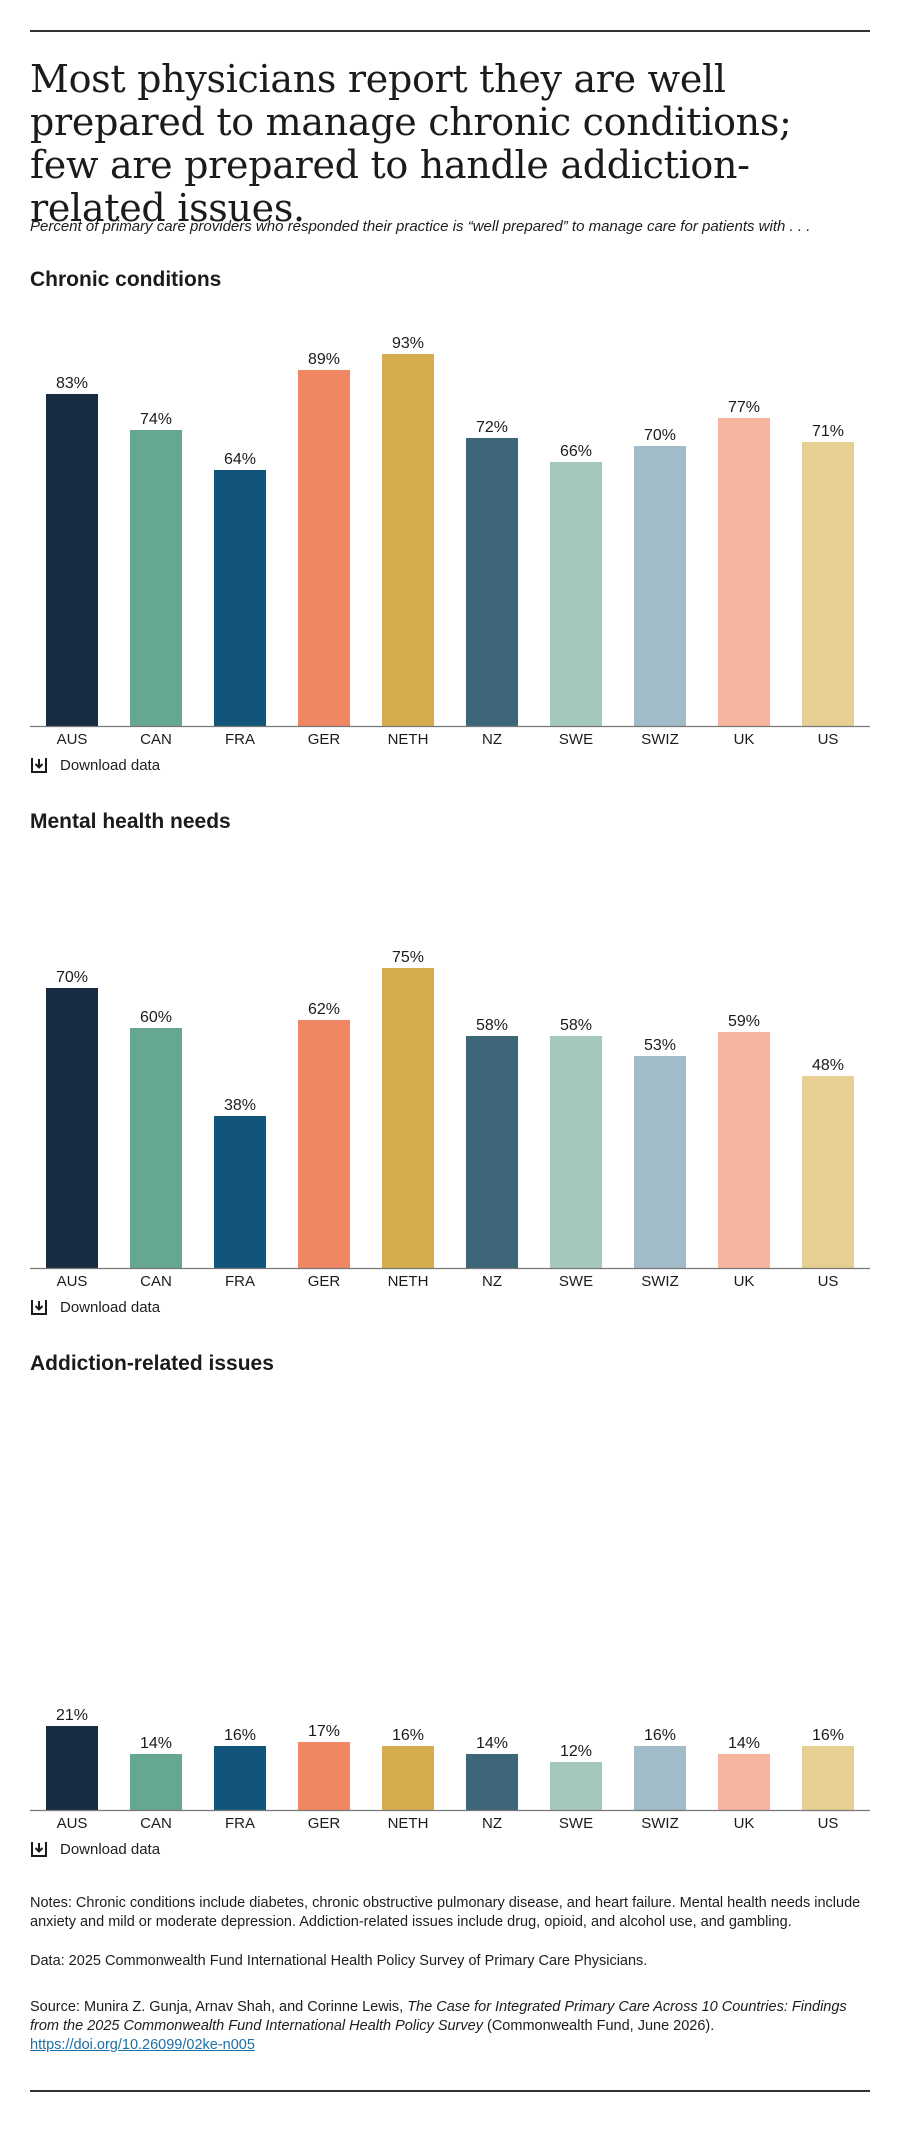 The image size is (900, 2146). I want to click on value-label-aus: 21%, so click(72, 1715).